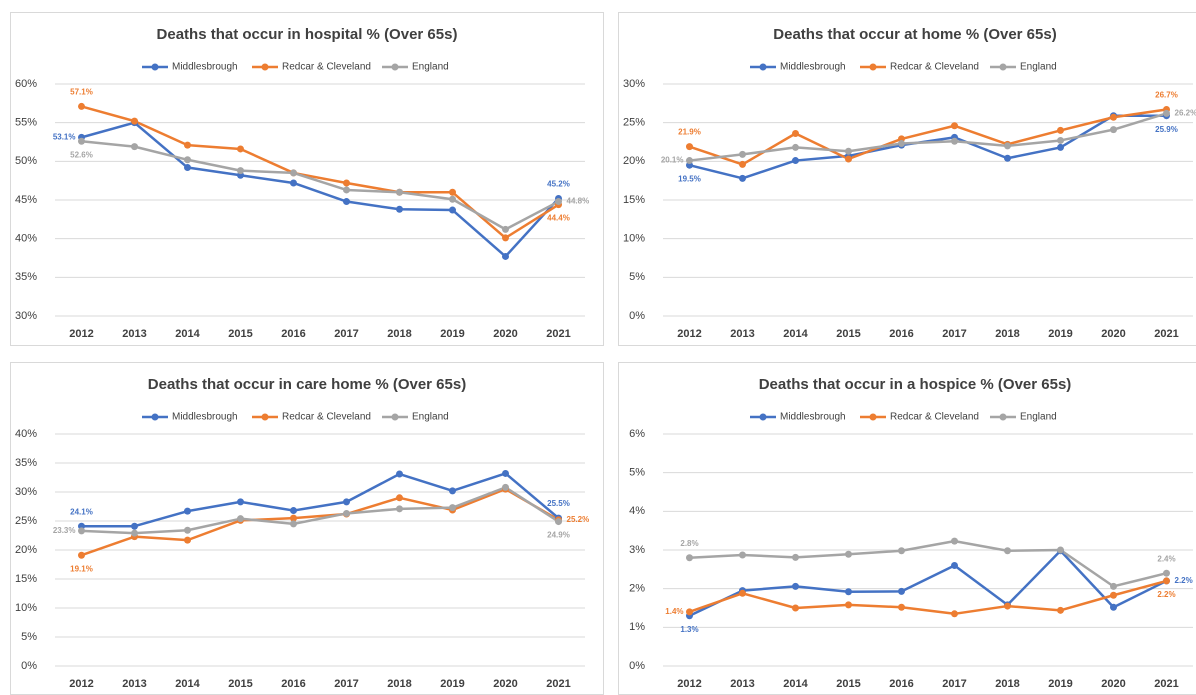  Describe the element at coordinates (672, 160) in the screenshot. I see `data-label: 20.1%` at that location.